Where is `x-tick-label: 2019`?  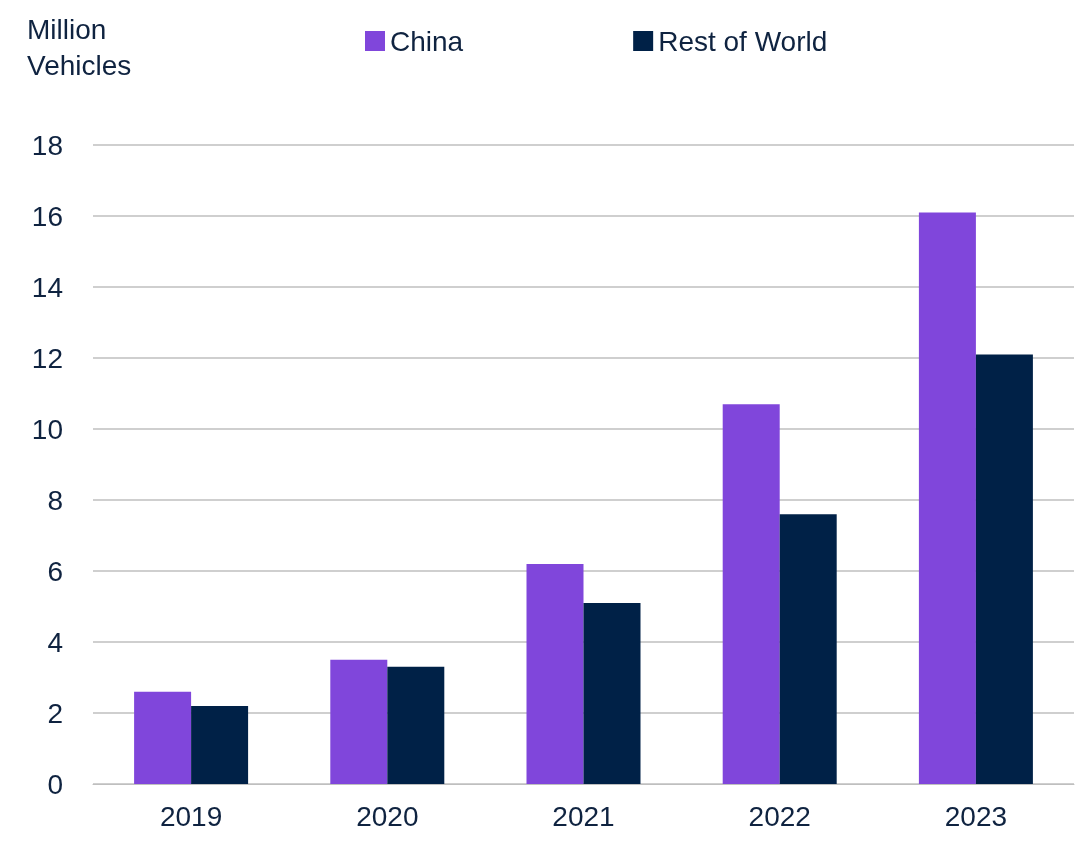 x-tick-label: 2019 is located at coordinates (191, 816).